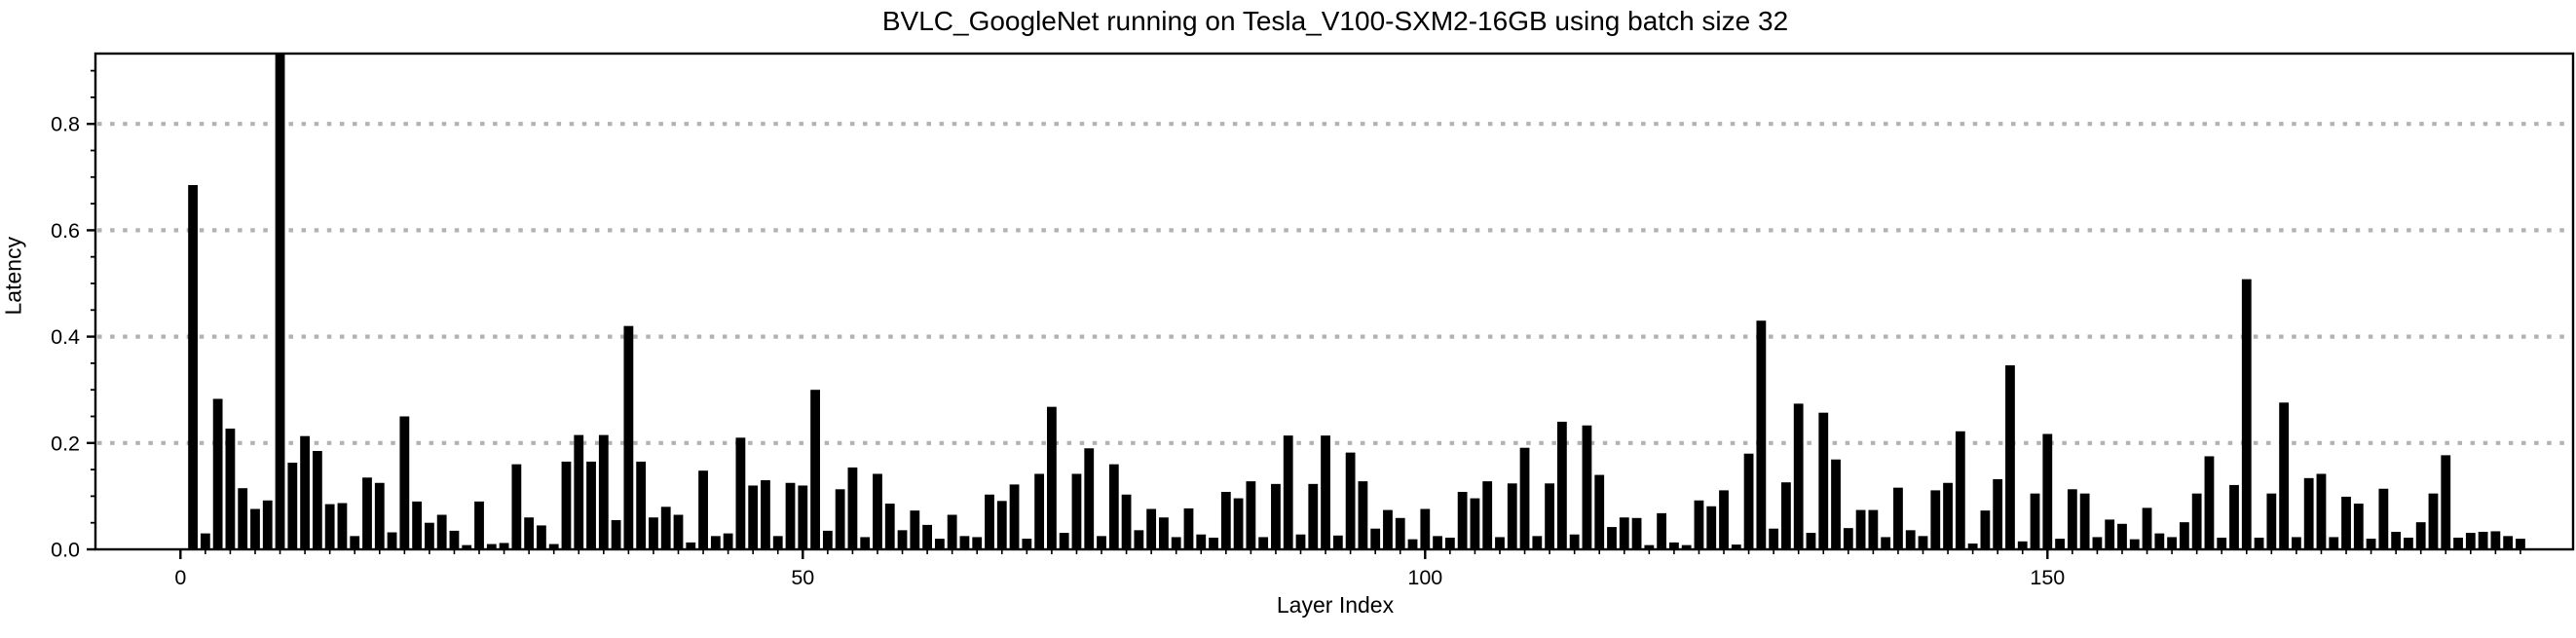 This screenshot has width=2576, height=638. What do you see at coordinates (2047, 578) in the screenshot?
I see `x-tick-label-150: 150` at bounding box center [2047, 578].